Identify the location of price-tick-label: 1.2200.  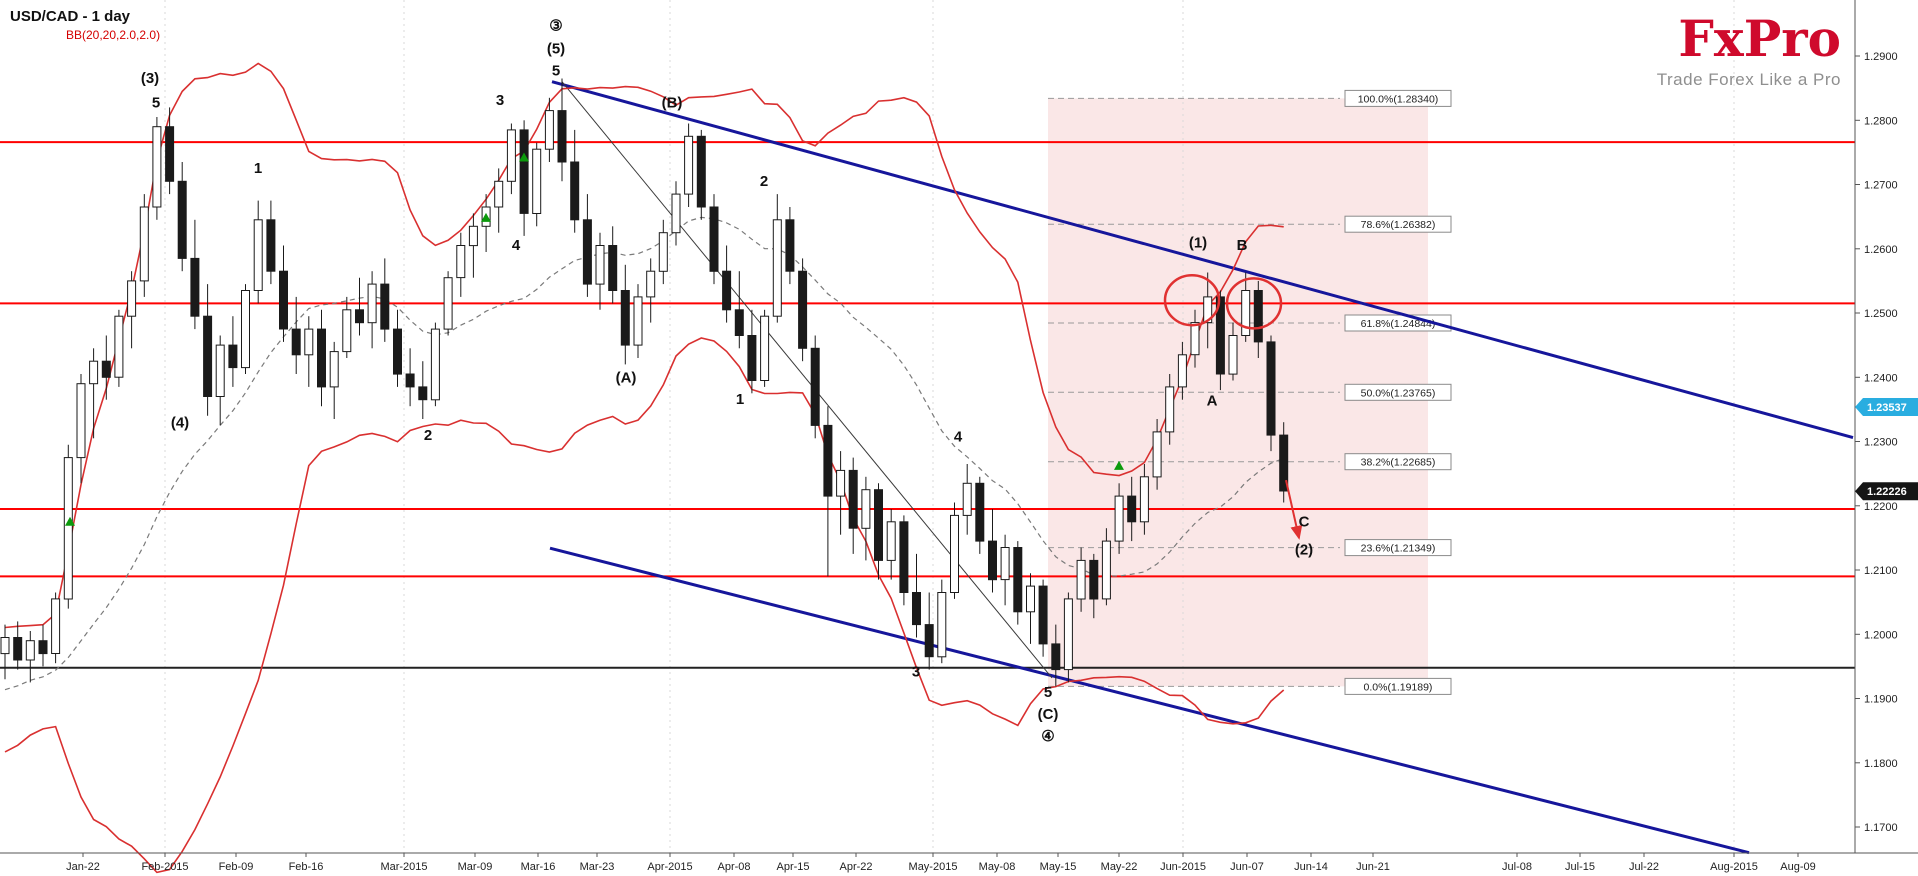
(1881, 507).